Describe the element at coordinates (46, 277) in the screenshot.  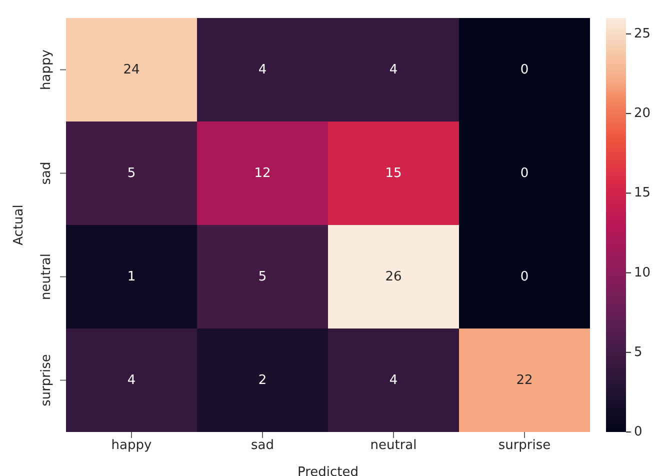
I see `y-tick-label: neutral` at that location.